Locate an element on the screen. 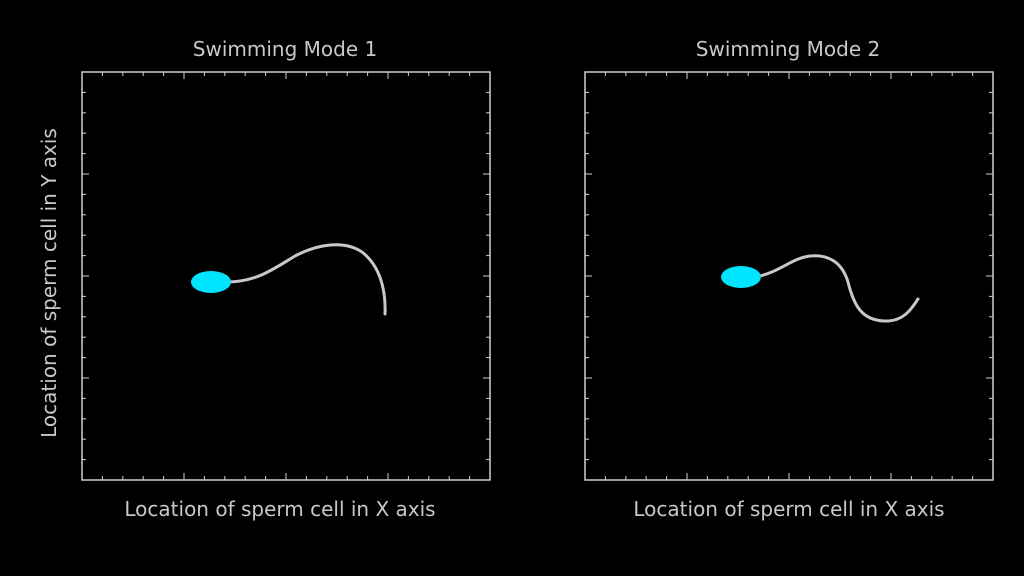 The width and height of the screenshot is (1024, 576). sperm-1-tail is located at coordinates (305, 279).